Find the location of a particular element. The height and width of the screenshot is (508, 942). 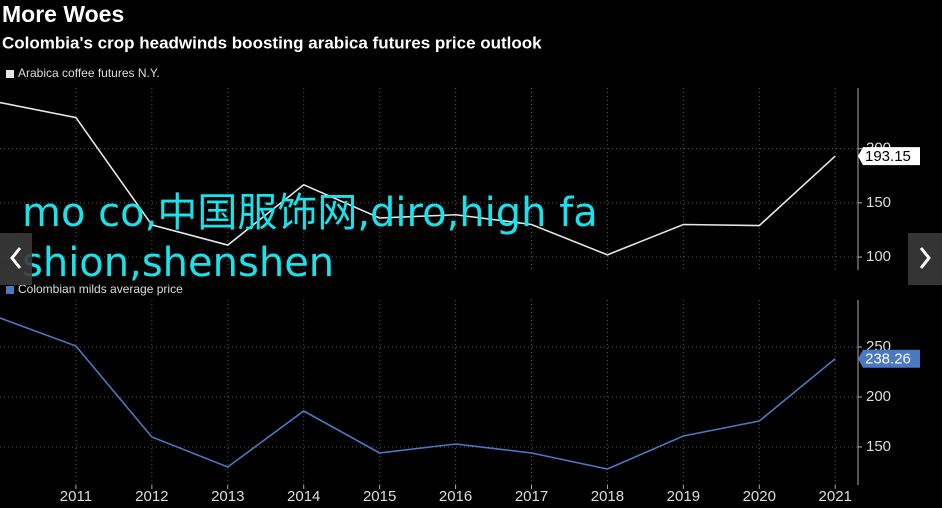

x-tick-label: 2014 is located at coordinates (303, 496).